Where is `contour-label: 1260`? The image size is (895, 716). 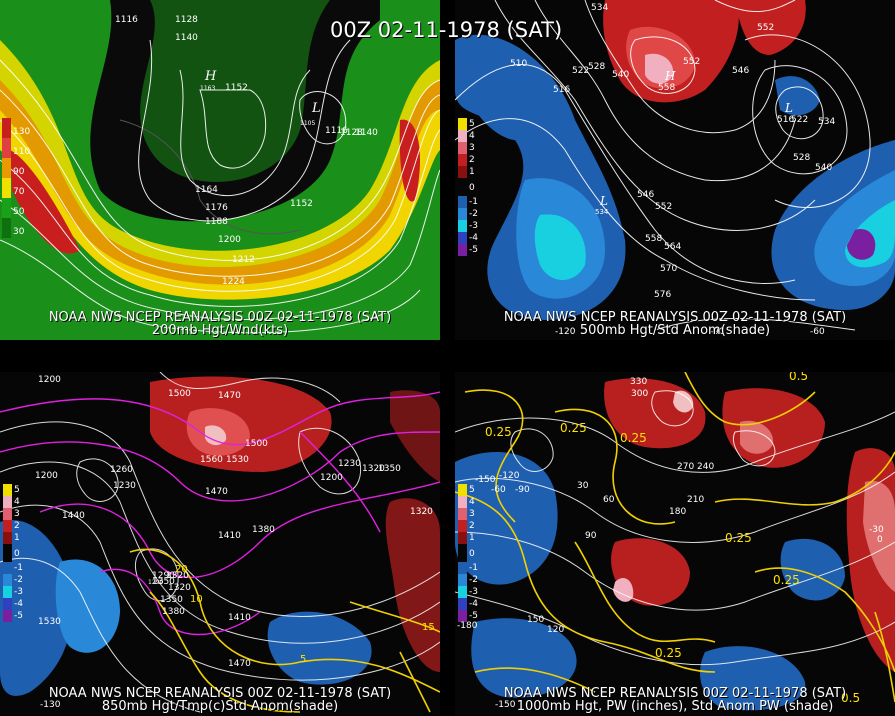
contour-label: 1260 is located at coordinates (121, 470).